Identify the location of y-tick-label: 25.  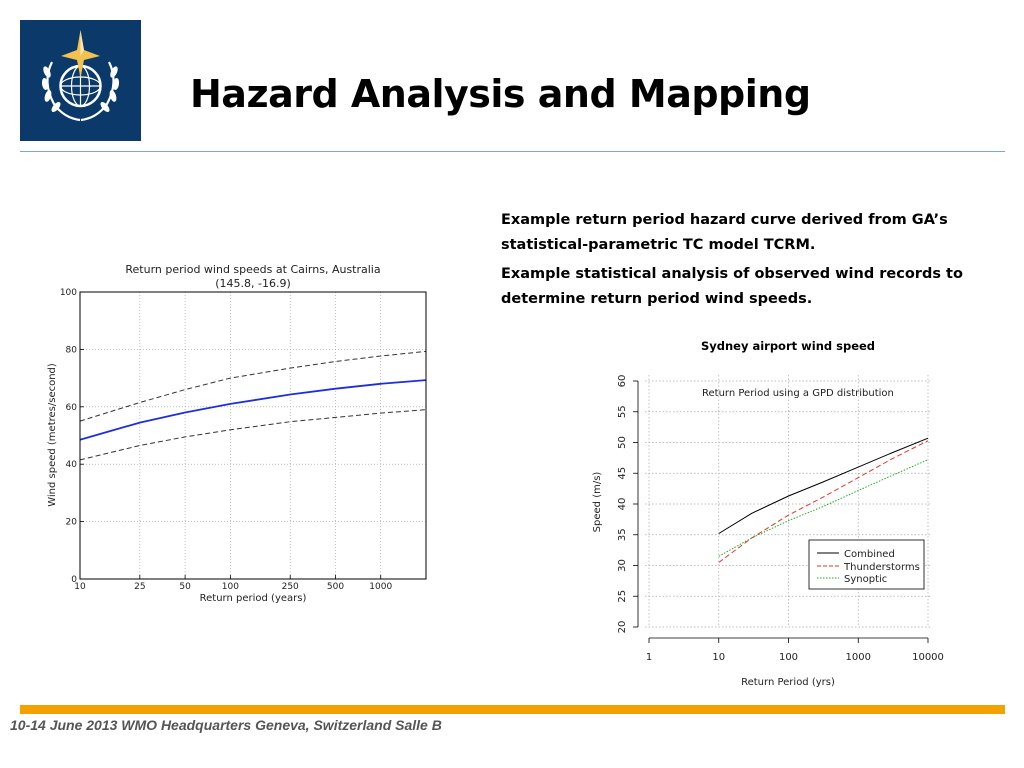
(622, 596).